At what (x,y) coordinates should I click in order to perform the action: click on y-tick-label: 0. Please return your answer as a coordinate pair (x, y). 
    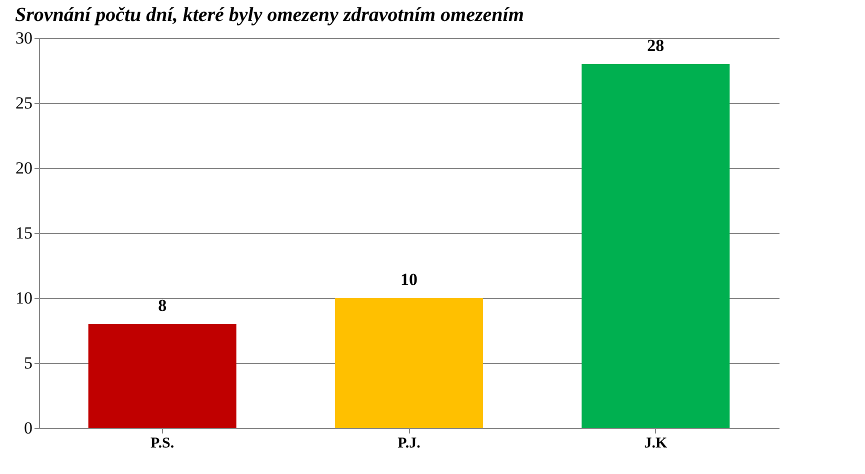
    Looking at the image, I should click on (28, 428).